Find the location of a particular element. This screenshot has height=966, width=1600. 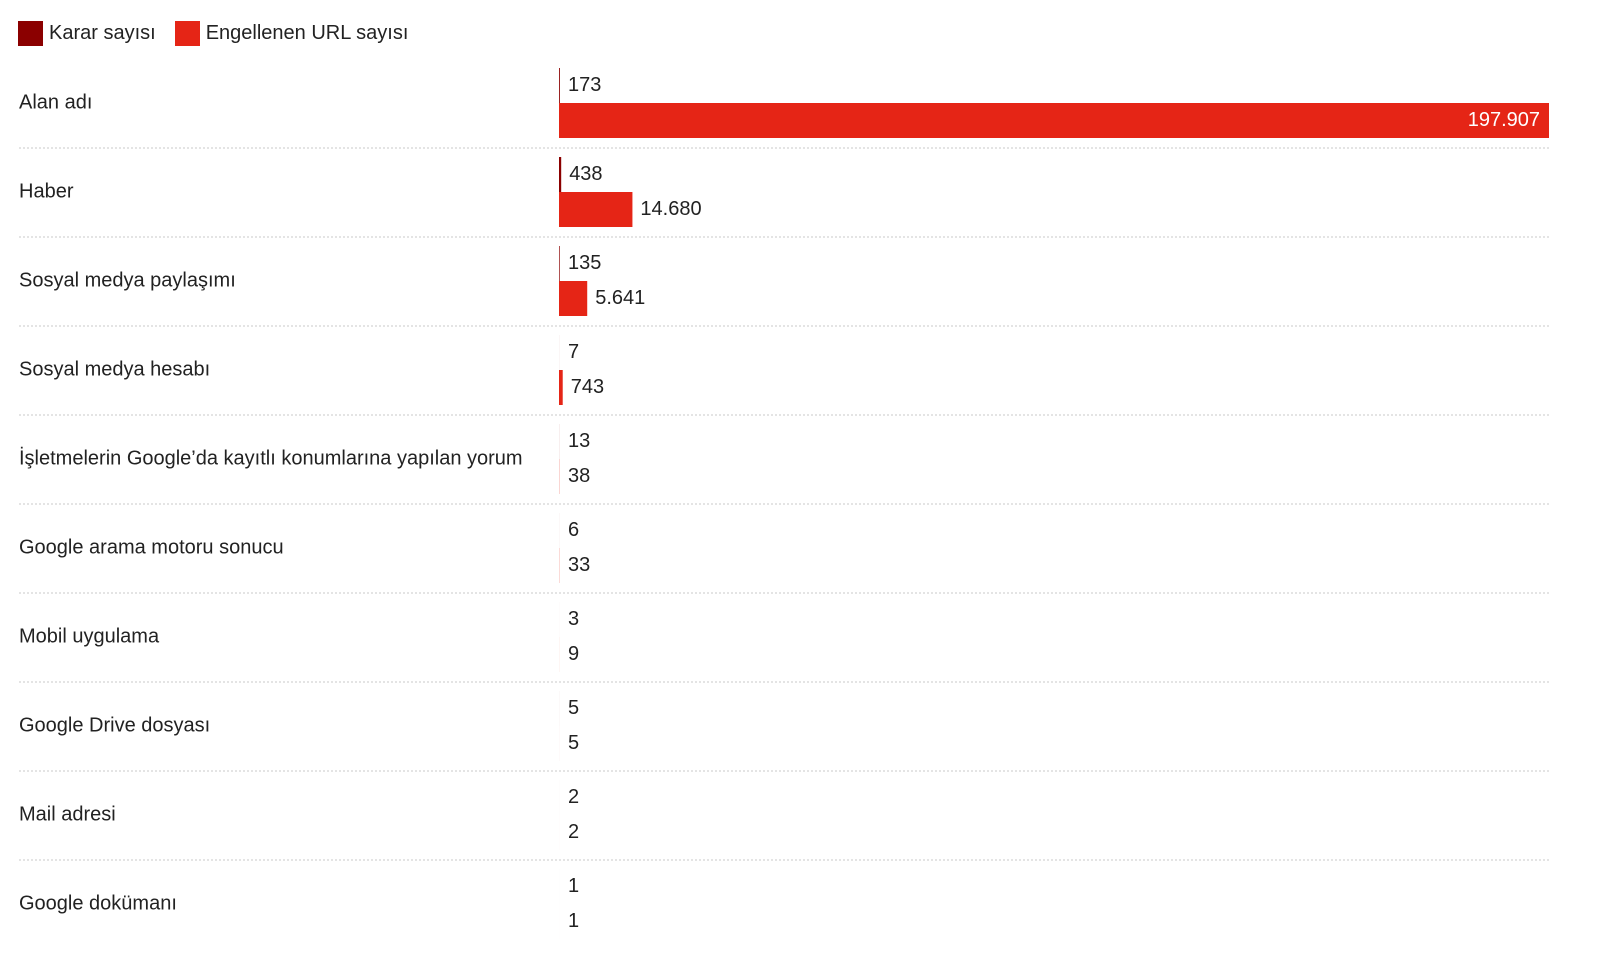

legend-label-engellenen-url: Engellenen URL sayısı is located at coordinates (307, 33).